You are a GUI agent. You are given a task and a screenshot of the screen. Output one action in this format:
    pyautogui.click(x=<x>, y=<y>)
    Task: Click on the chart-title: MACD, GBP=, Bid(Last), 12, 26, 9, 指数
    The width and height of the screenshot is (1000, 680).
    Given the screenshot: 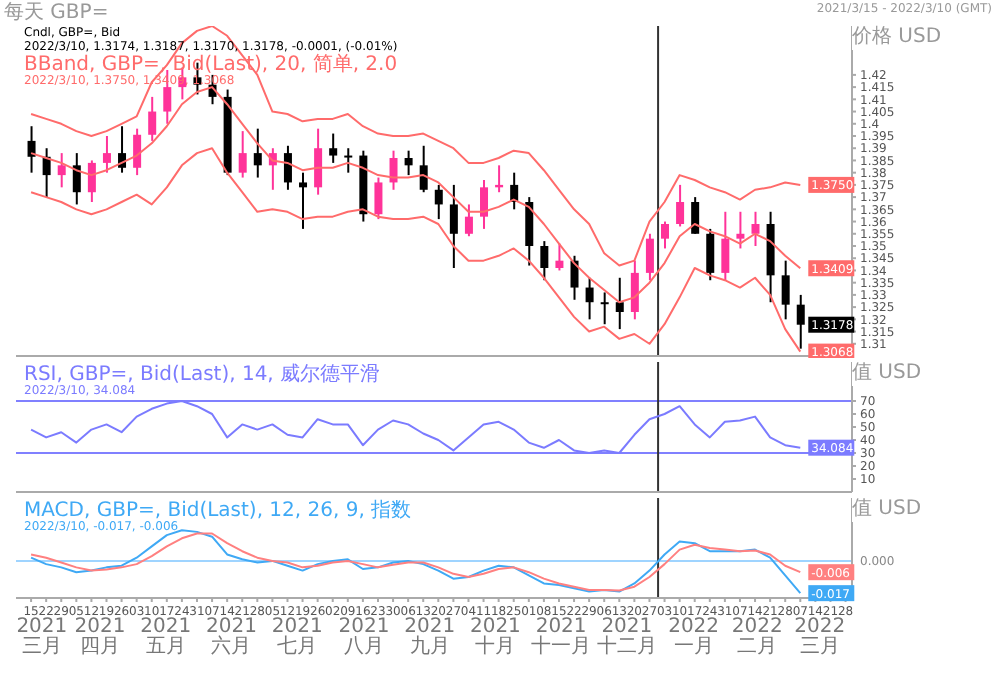 What is the action you would take?
    pyautogui.click(x=218, y=511)
    